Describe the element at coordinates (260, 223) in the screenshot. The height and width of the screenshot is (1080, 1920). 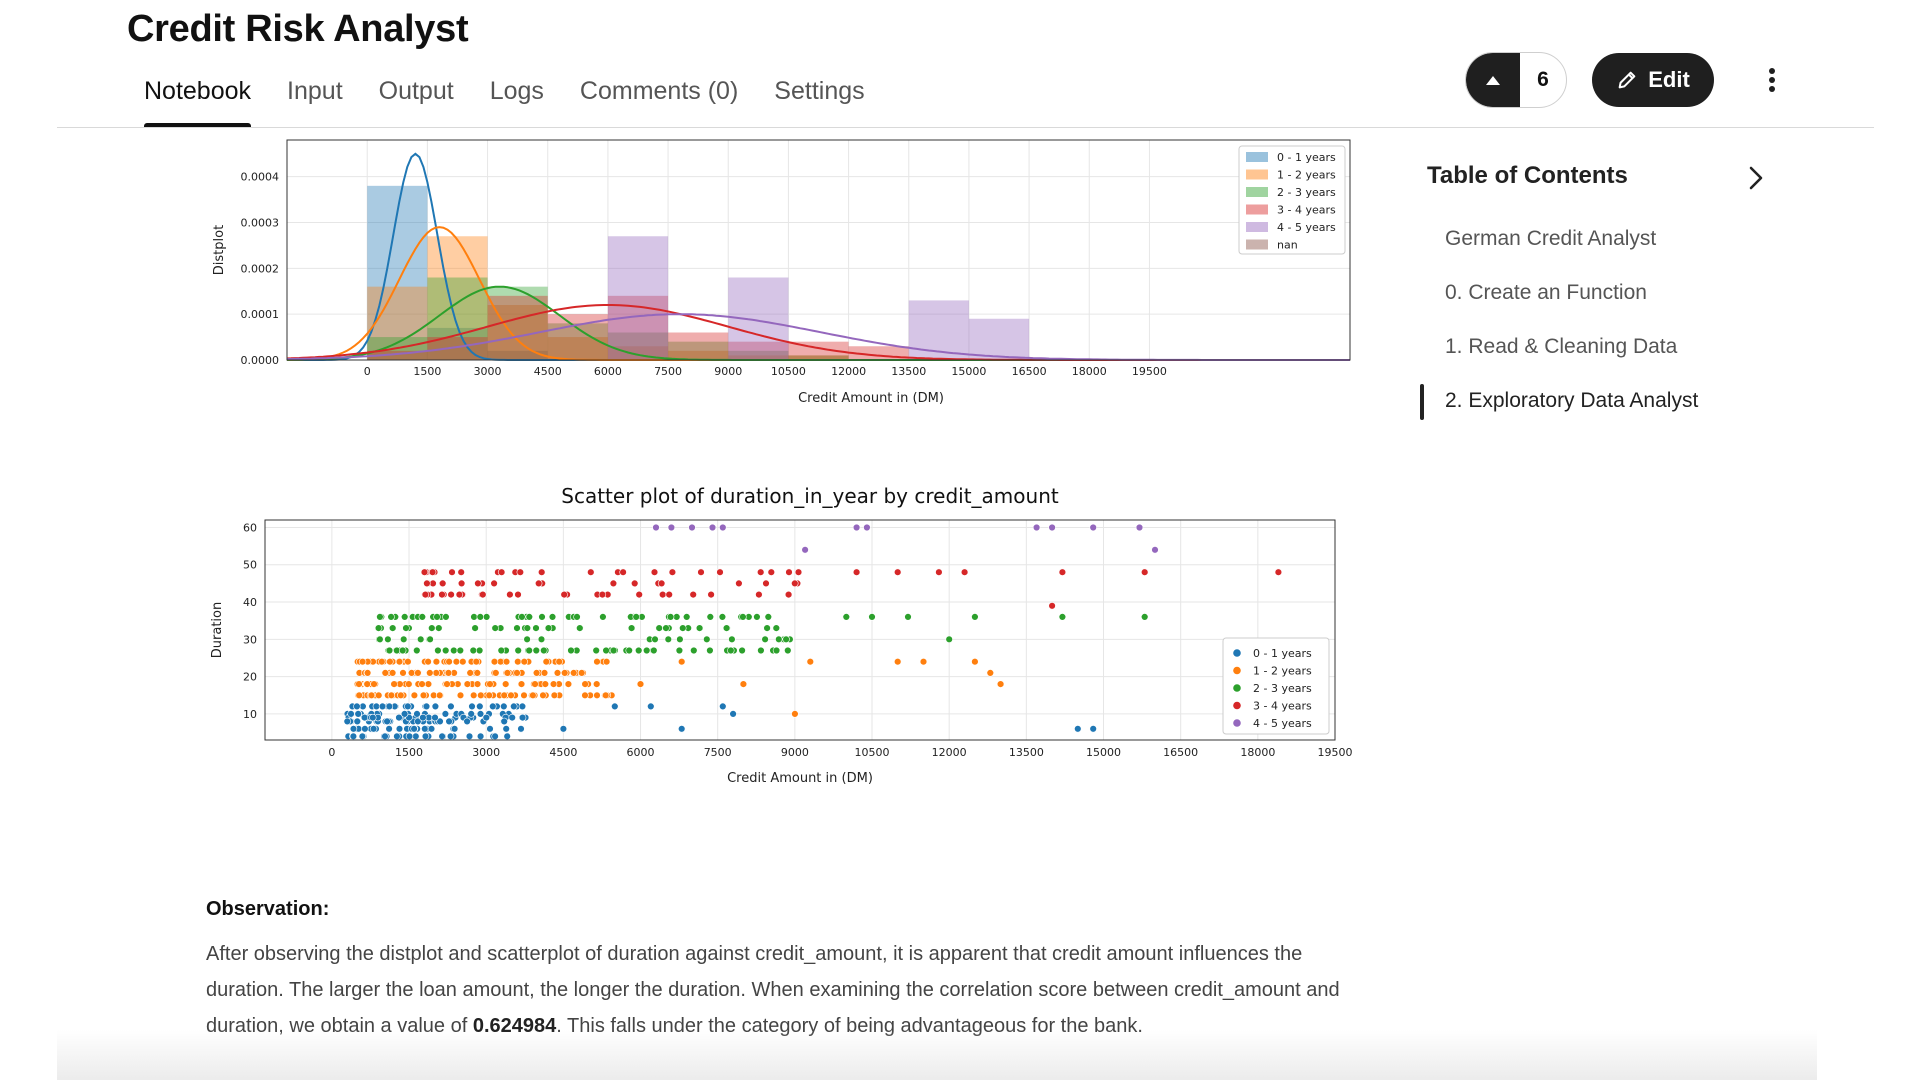
I see `y-tick-label: 0.0003` at that location.